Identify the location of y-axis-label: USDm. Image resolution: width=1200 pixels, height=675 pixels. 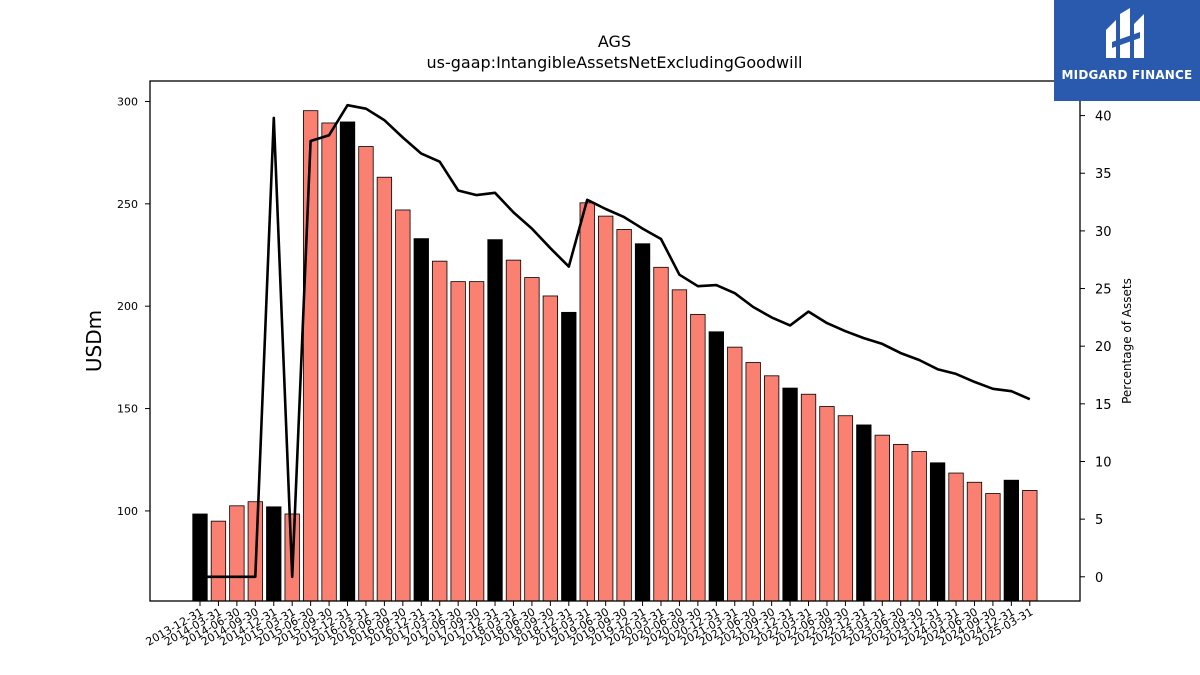
(94, 341).